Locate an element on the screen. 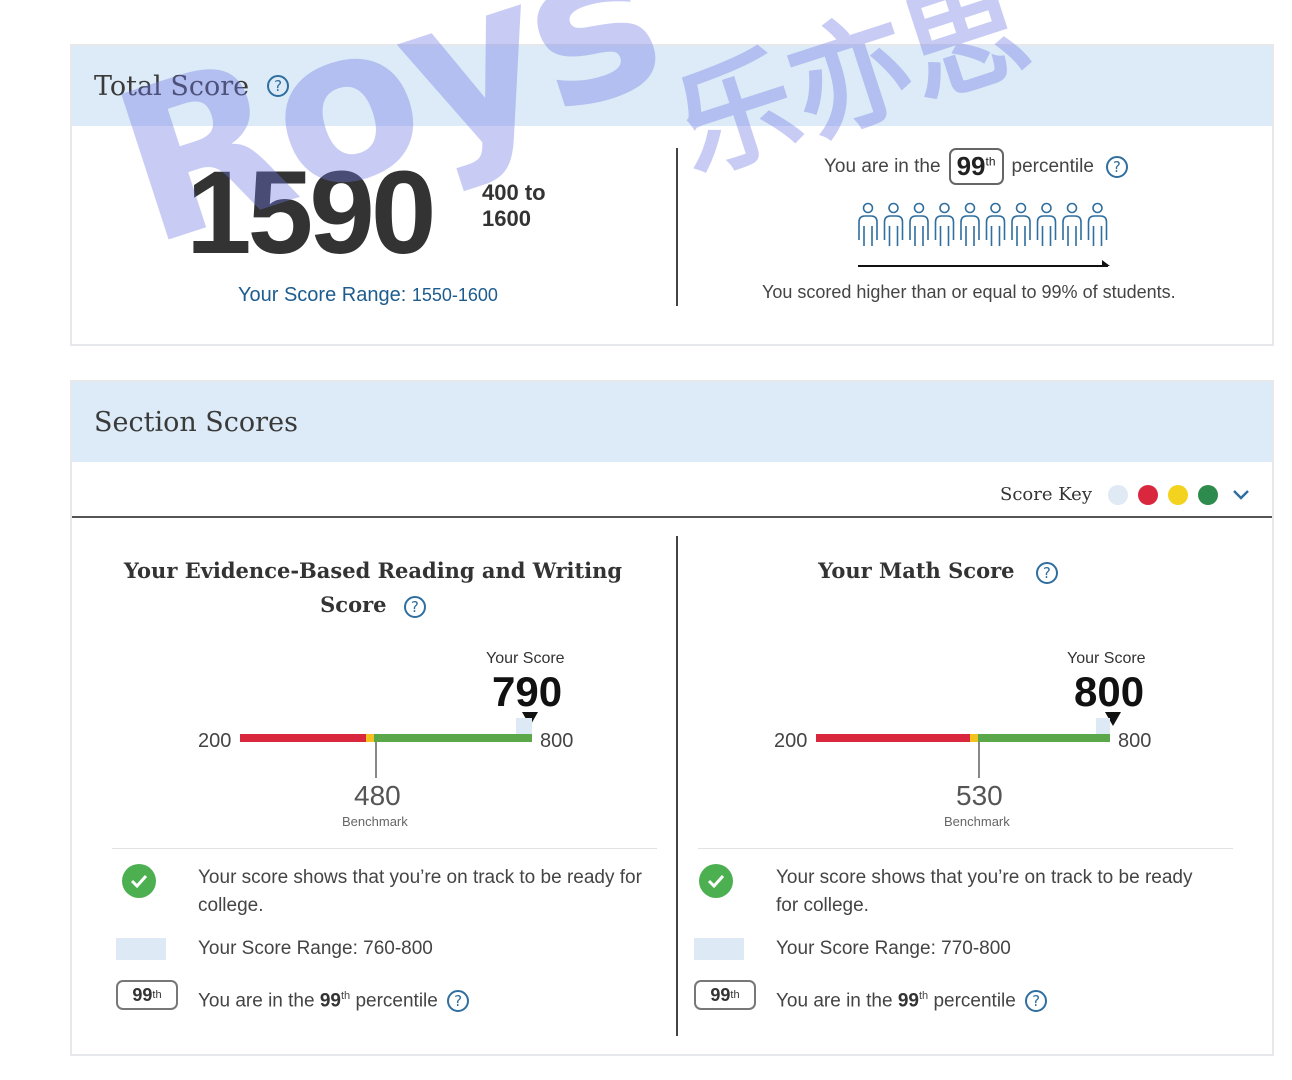  reading-your-score-value: 790 is located at coordinates (527, 691).